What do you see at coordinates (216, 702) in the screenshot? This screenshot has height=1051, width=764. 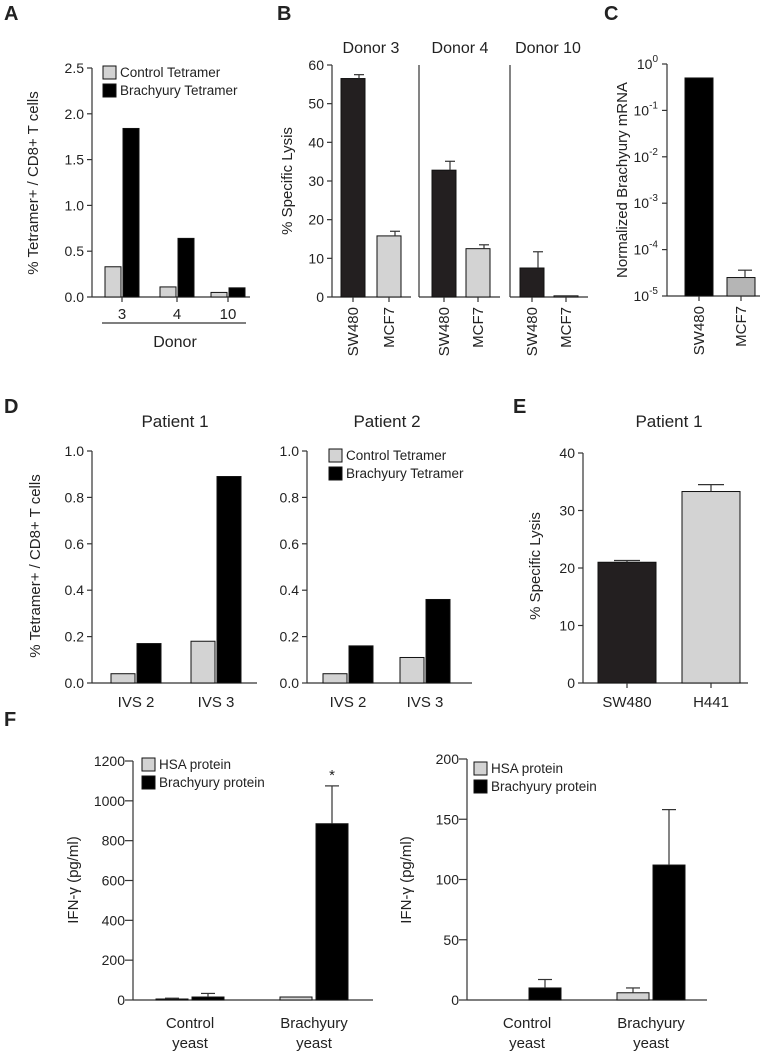 I see `panel-d-x-tick-label: IVS 3` at bounding box center [216, 702].